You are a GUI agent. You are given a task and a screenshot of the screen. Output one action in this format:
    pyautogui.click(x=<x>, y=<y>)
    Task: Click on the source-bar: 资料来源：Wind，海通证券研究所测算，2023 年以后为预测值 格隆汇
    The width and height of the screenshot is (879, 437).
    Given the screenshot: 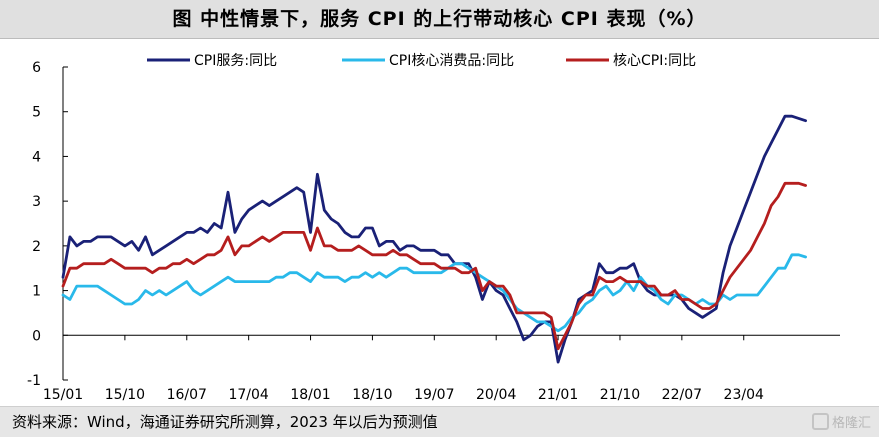 What is the action you would take?
    pyautogui.click(x=439, y=421)
    